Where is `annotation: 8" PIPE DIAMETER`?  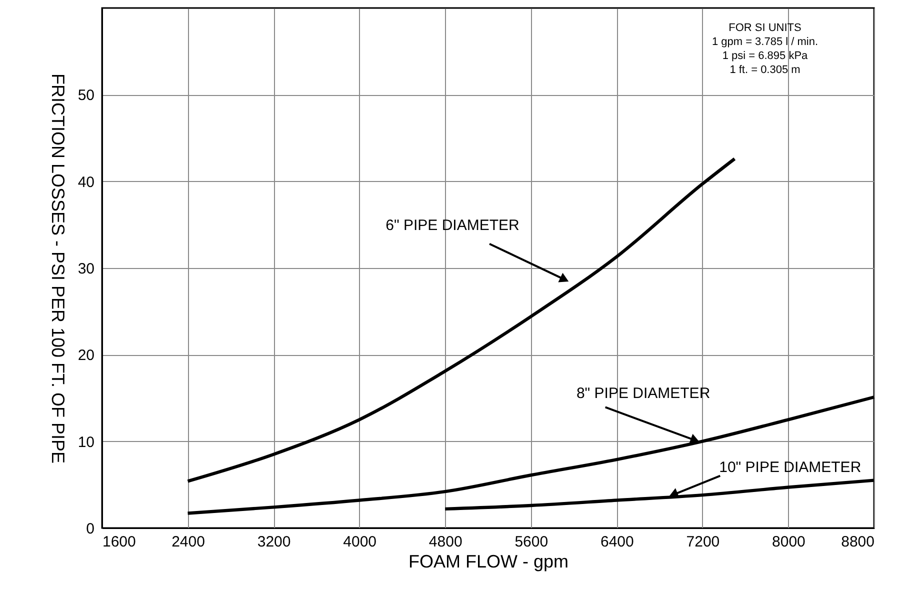
annotation: 8" PIPE DIAMETER is located at coordinates (643, 393).